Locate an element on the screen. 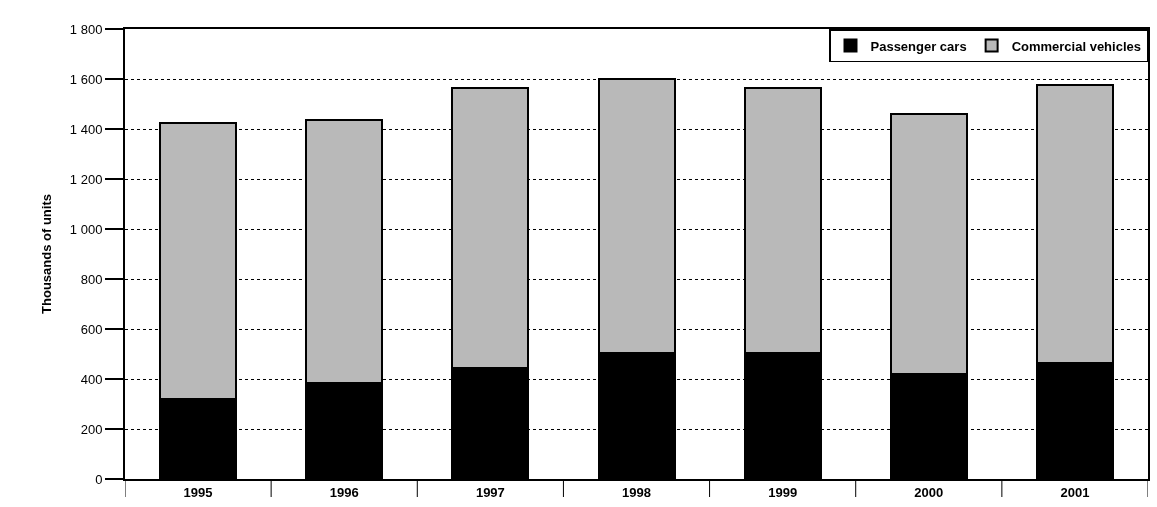 This screenshot has height=507, width=1157. x-tick-label: 1996 is located at coordinates (344, 492).